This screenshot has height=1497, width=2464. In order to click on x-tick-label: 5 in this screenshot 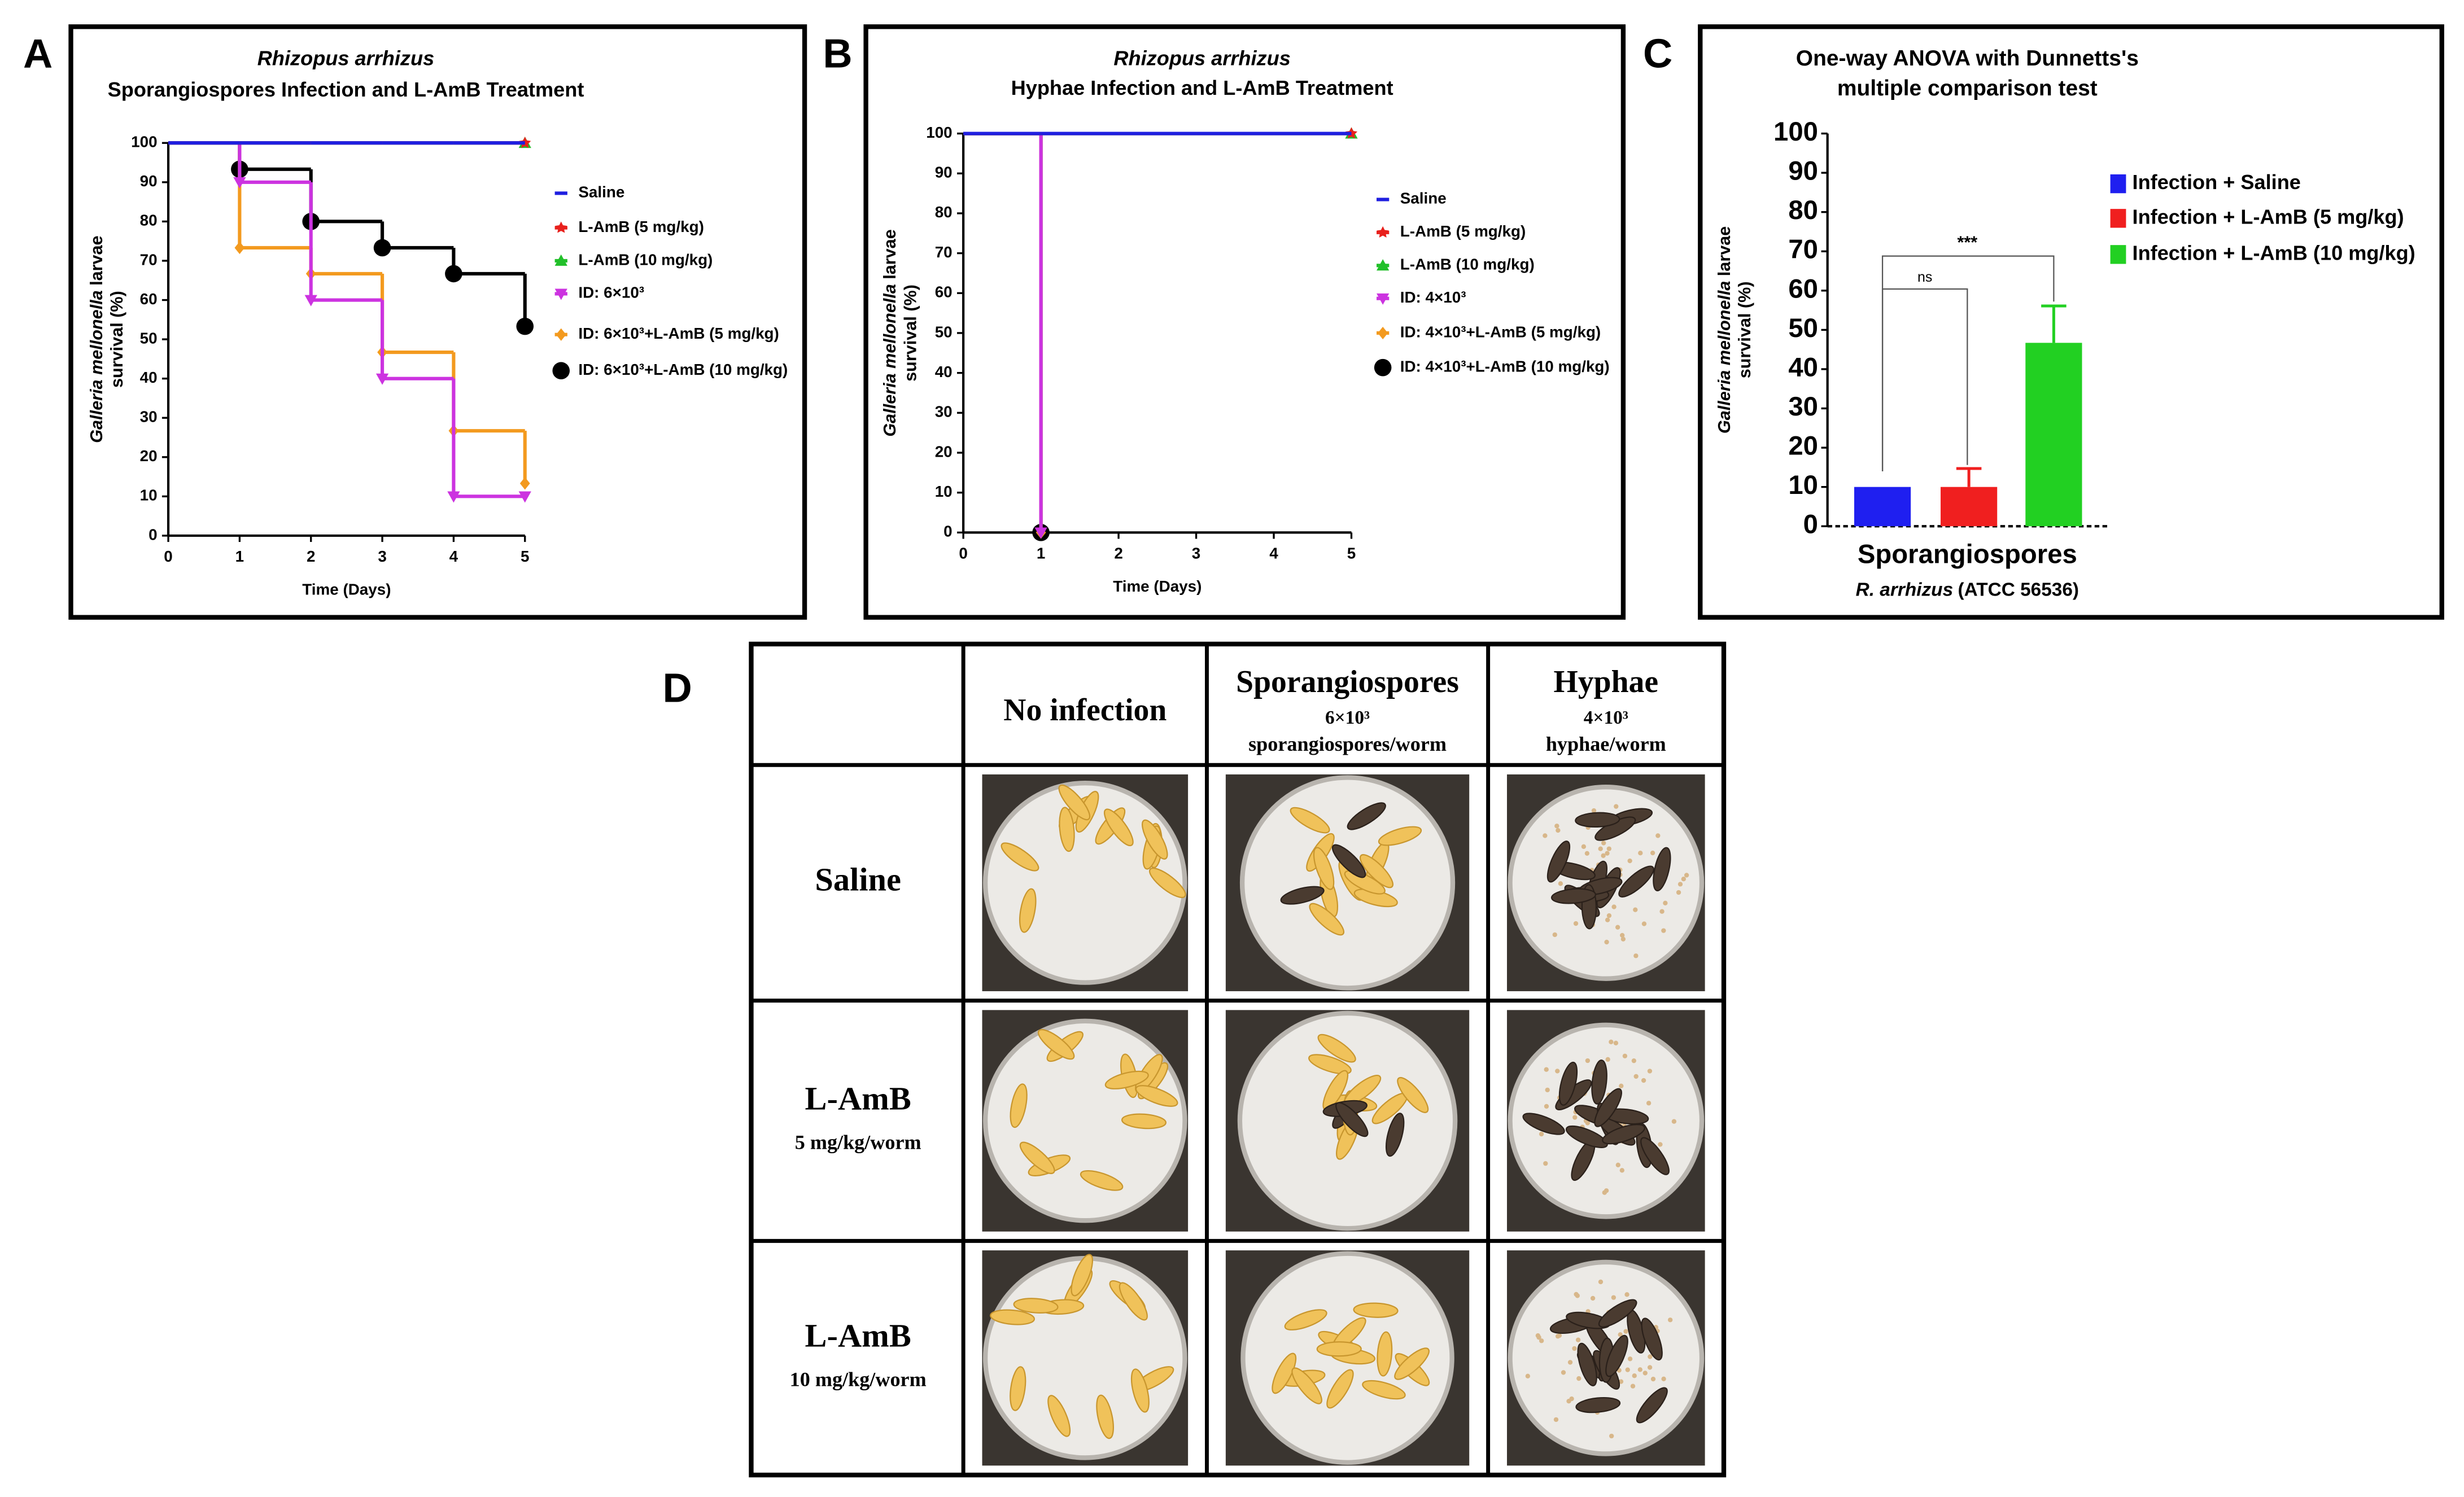, I will do `click(525, 556)`.